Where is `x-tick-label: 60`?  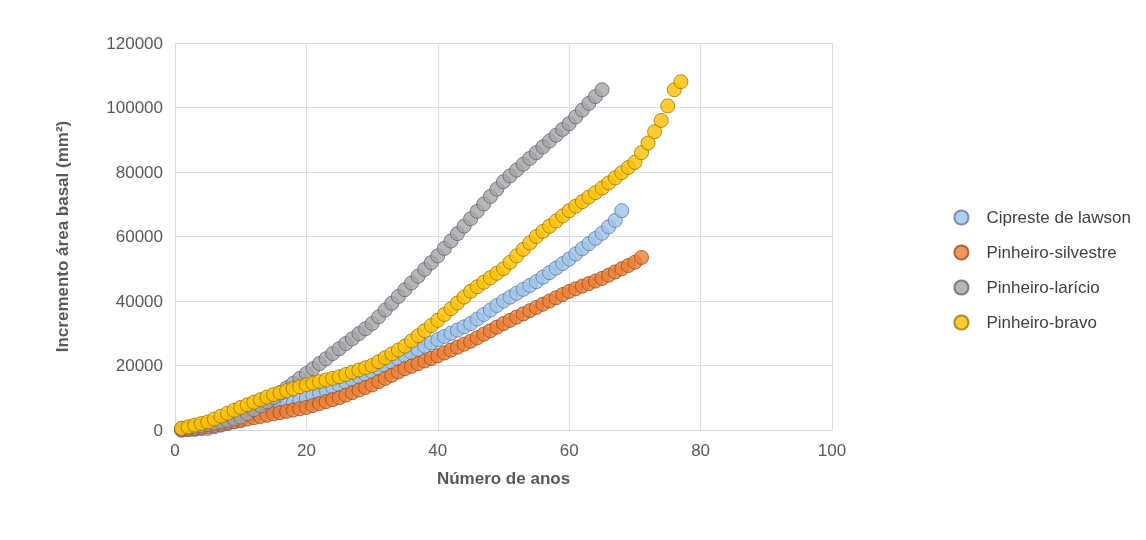
x-tick-label: 60 is located at coordinates (569, 450).